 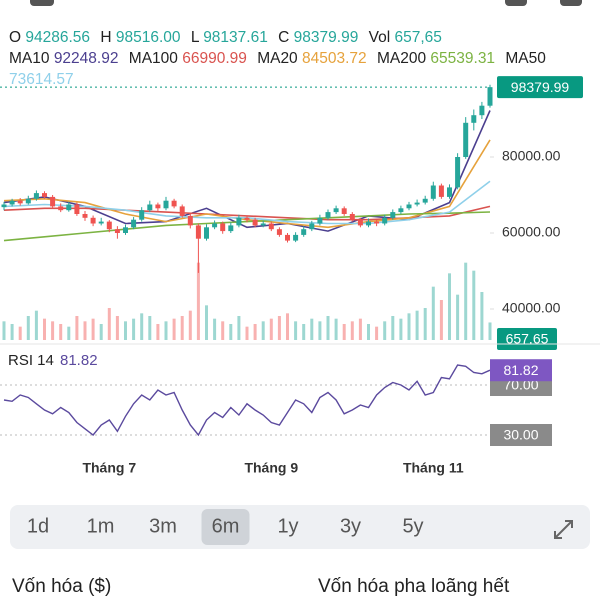 I want to click on ohlc-value: 98516.00, so click(x=148, y=37).